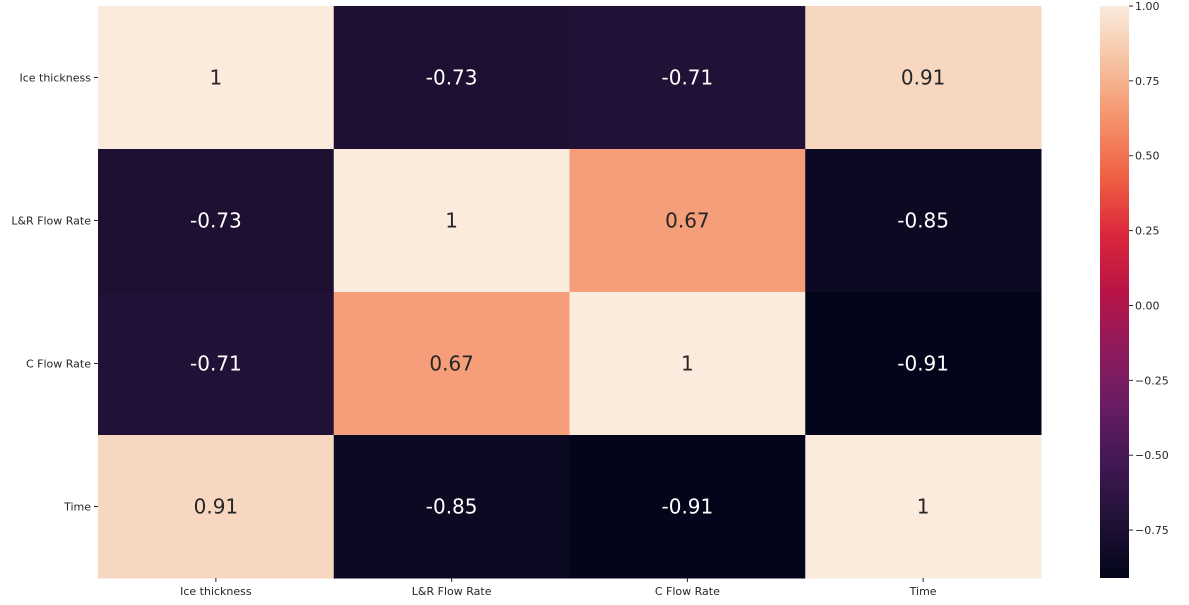  I want to click on heatmap-cell-c-flow-rate-ice-thickness, so click(216, 364).